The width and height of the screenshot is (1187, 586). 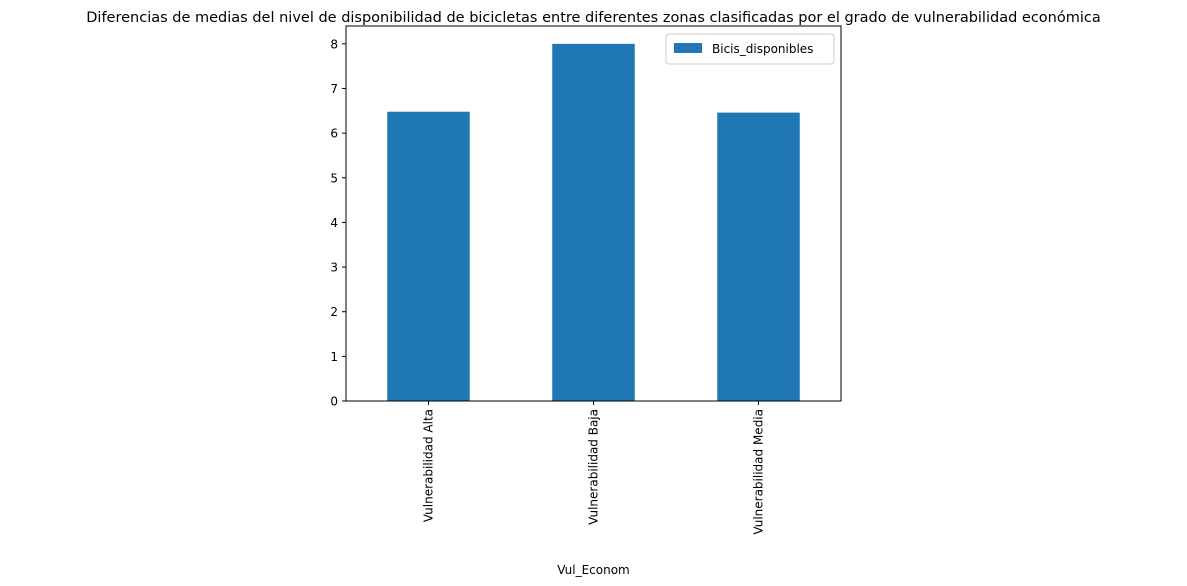 I want to click on legend-frame, so click(x=750, y=49).